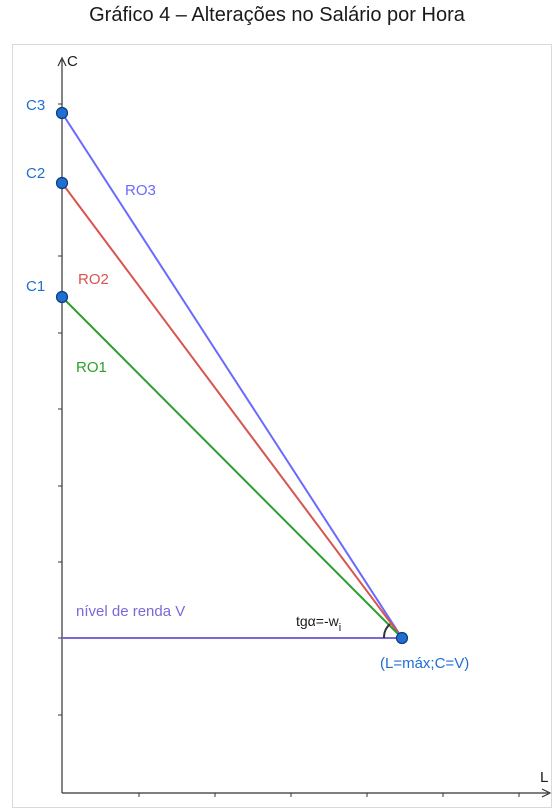 This screenshot has width=554, height=811. What do you see at coordinates (35, 286) in the screenshot?
I see `point-c1-label: C1` at bounding box center [35, 286].